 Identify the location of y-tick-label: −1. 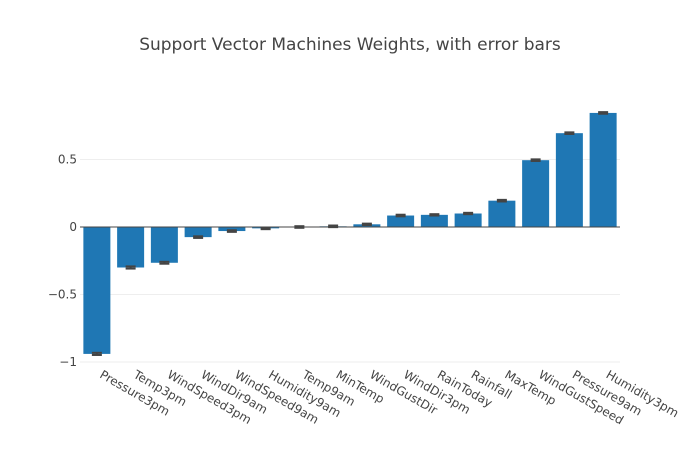
(68, 362).